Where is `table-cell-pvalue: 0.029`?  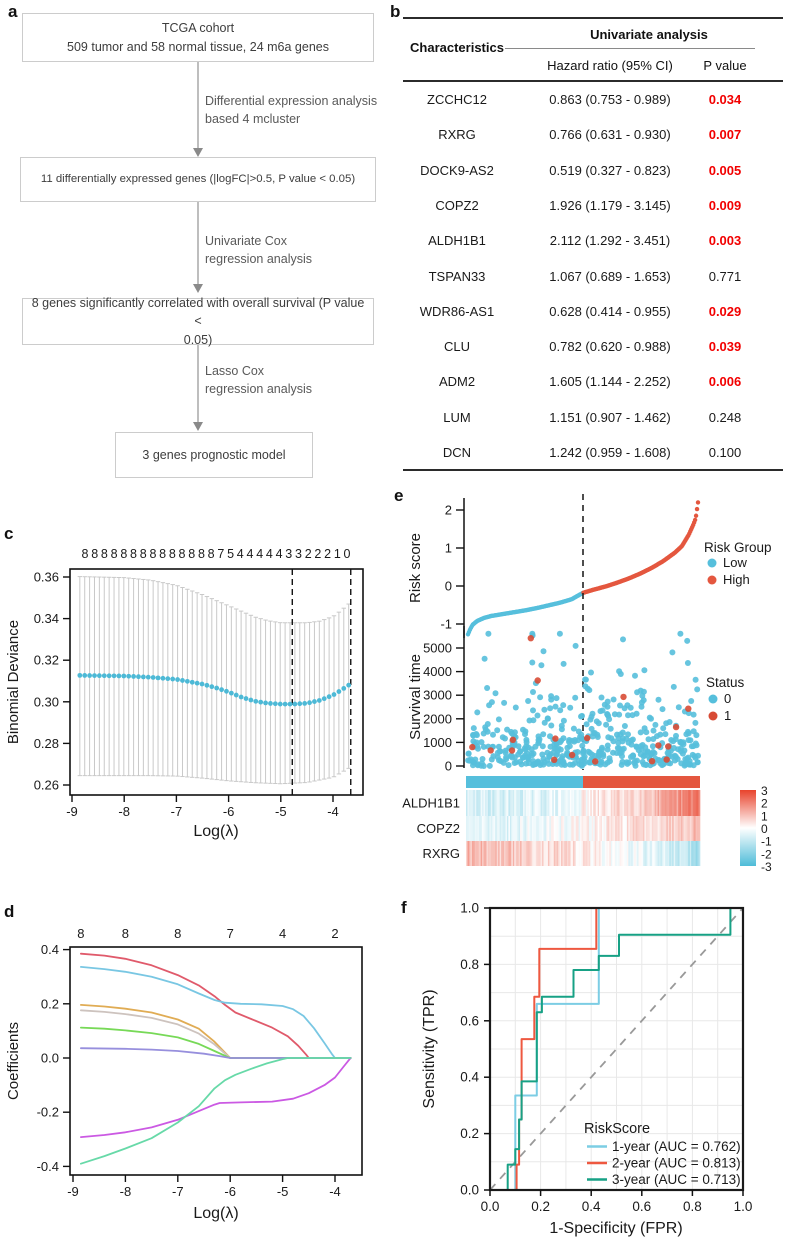
table-cell-pvalue: 0.029 is located at coordinates (725, 311).